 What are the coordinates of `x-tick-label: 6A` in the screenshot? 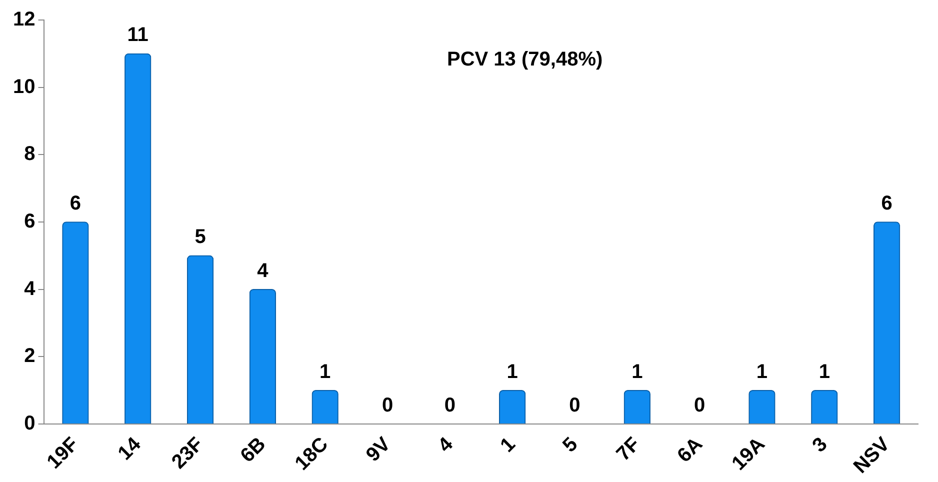 It's located at (690, 450).